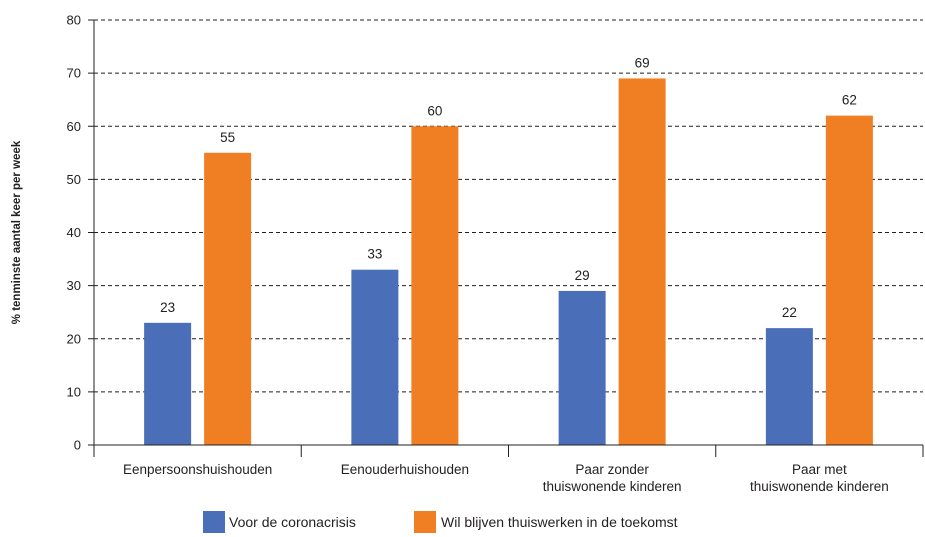  What do you see at coordinates (819, 469) in the screenshot?
I see `category-label: Paar met` at bounding box center [819, 469].